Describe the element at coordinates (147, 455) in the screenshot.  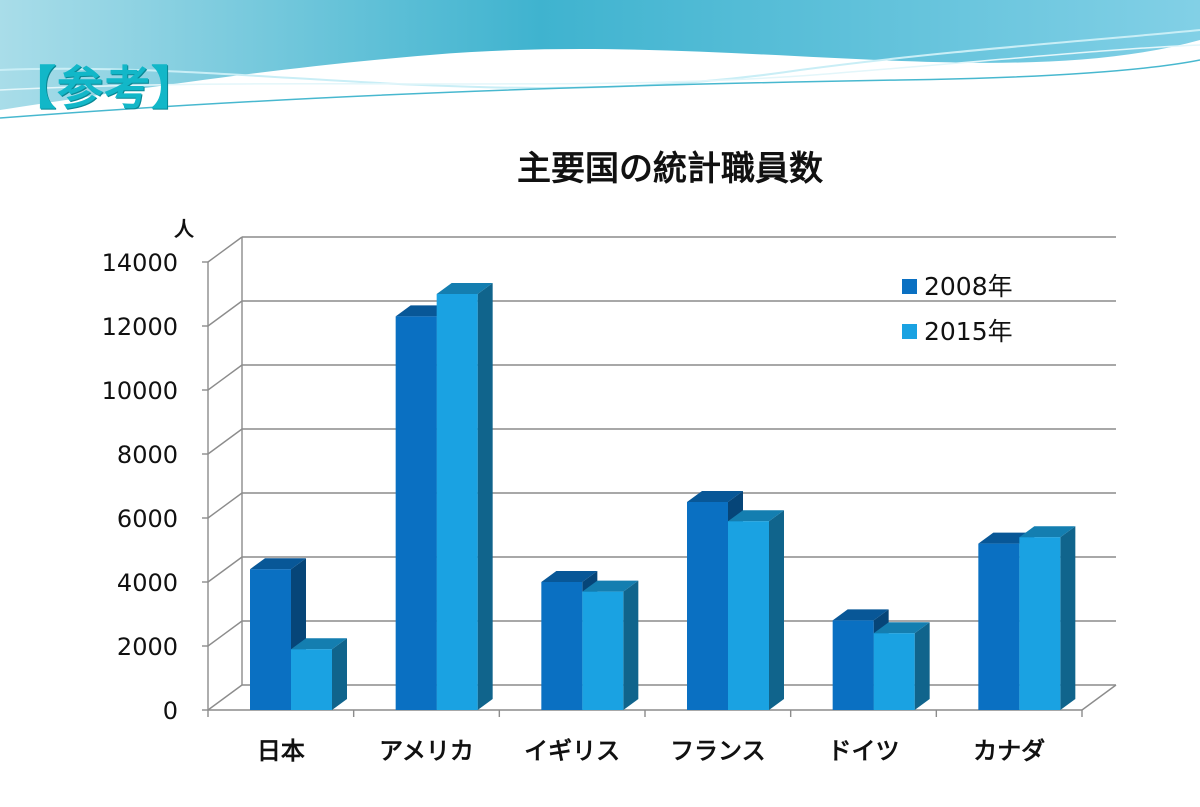
I see `y-tick-label: 8000` at that location.